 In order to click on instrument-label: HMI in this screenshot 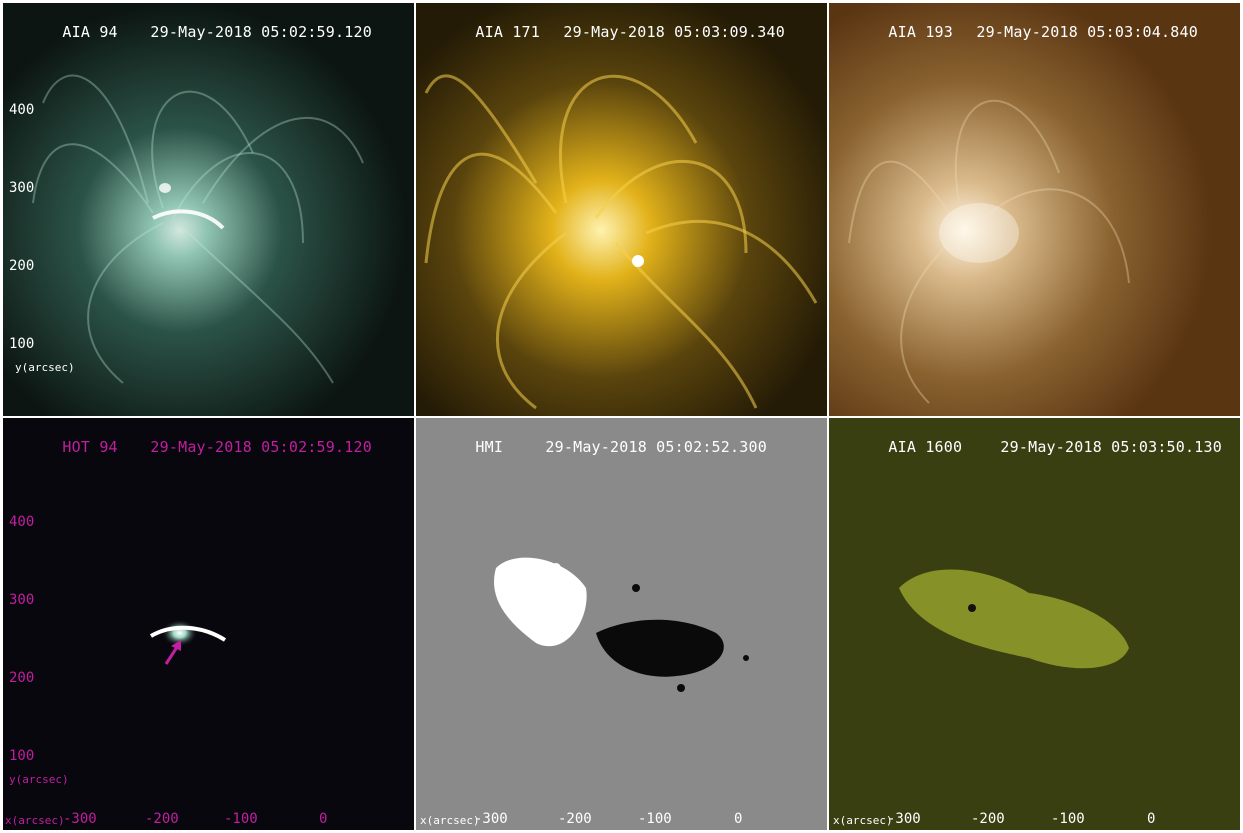, I will do `click(489, 447)`.